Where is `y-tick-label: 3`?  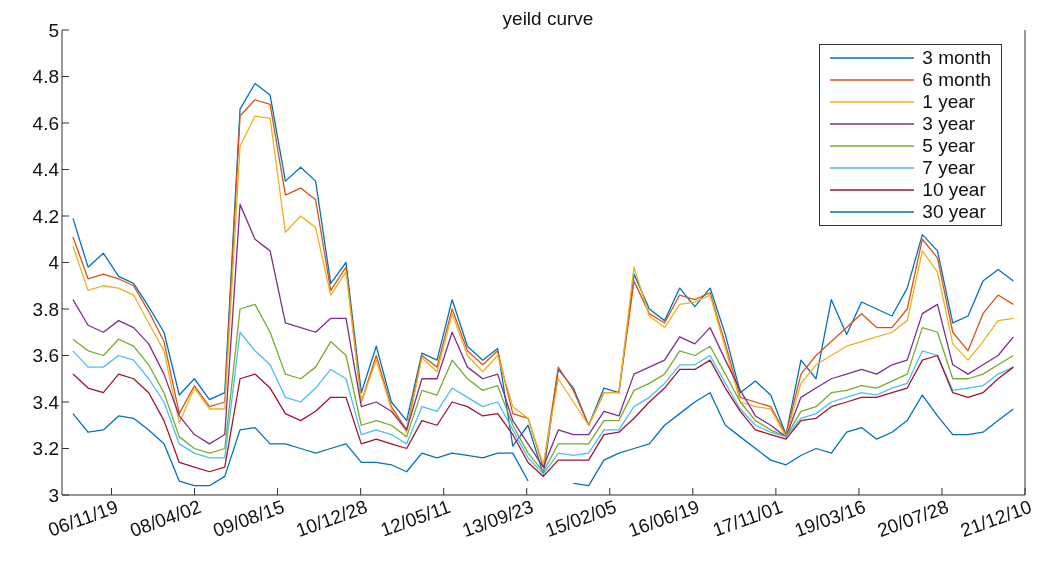 y-tick-label: 3 is located at coordinates (53, 495).